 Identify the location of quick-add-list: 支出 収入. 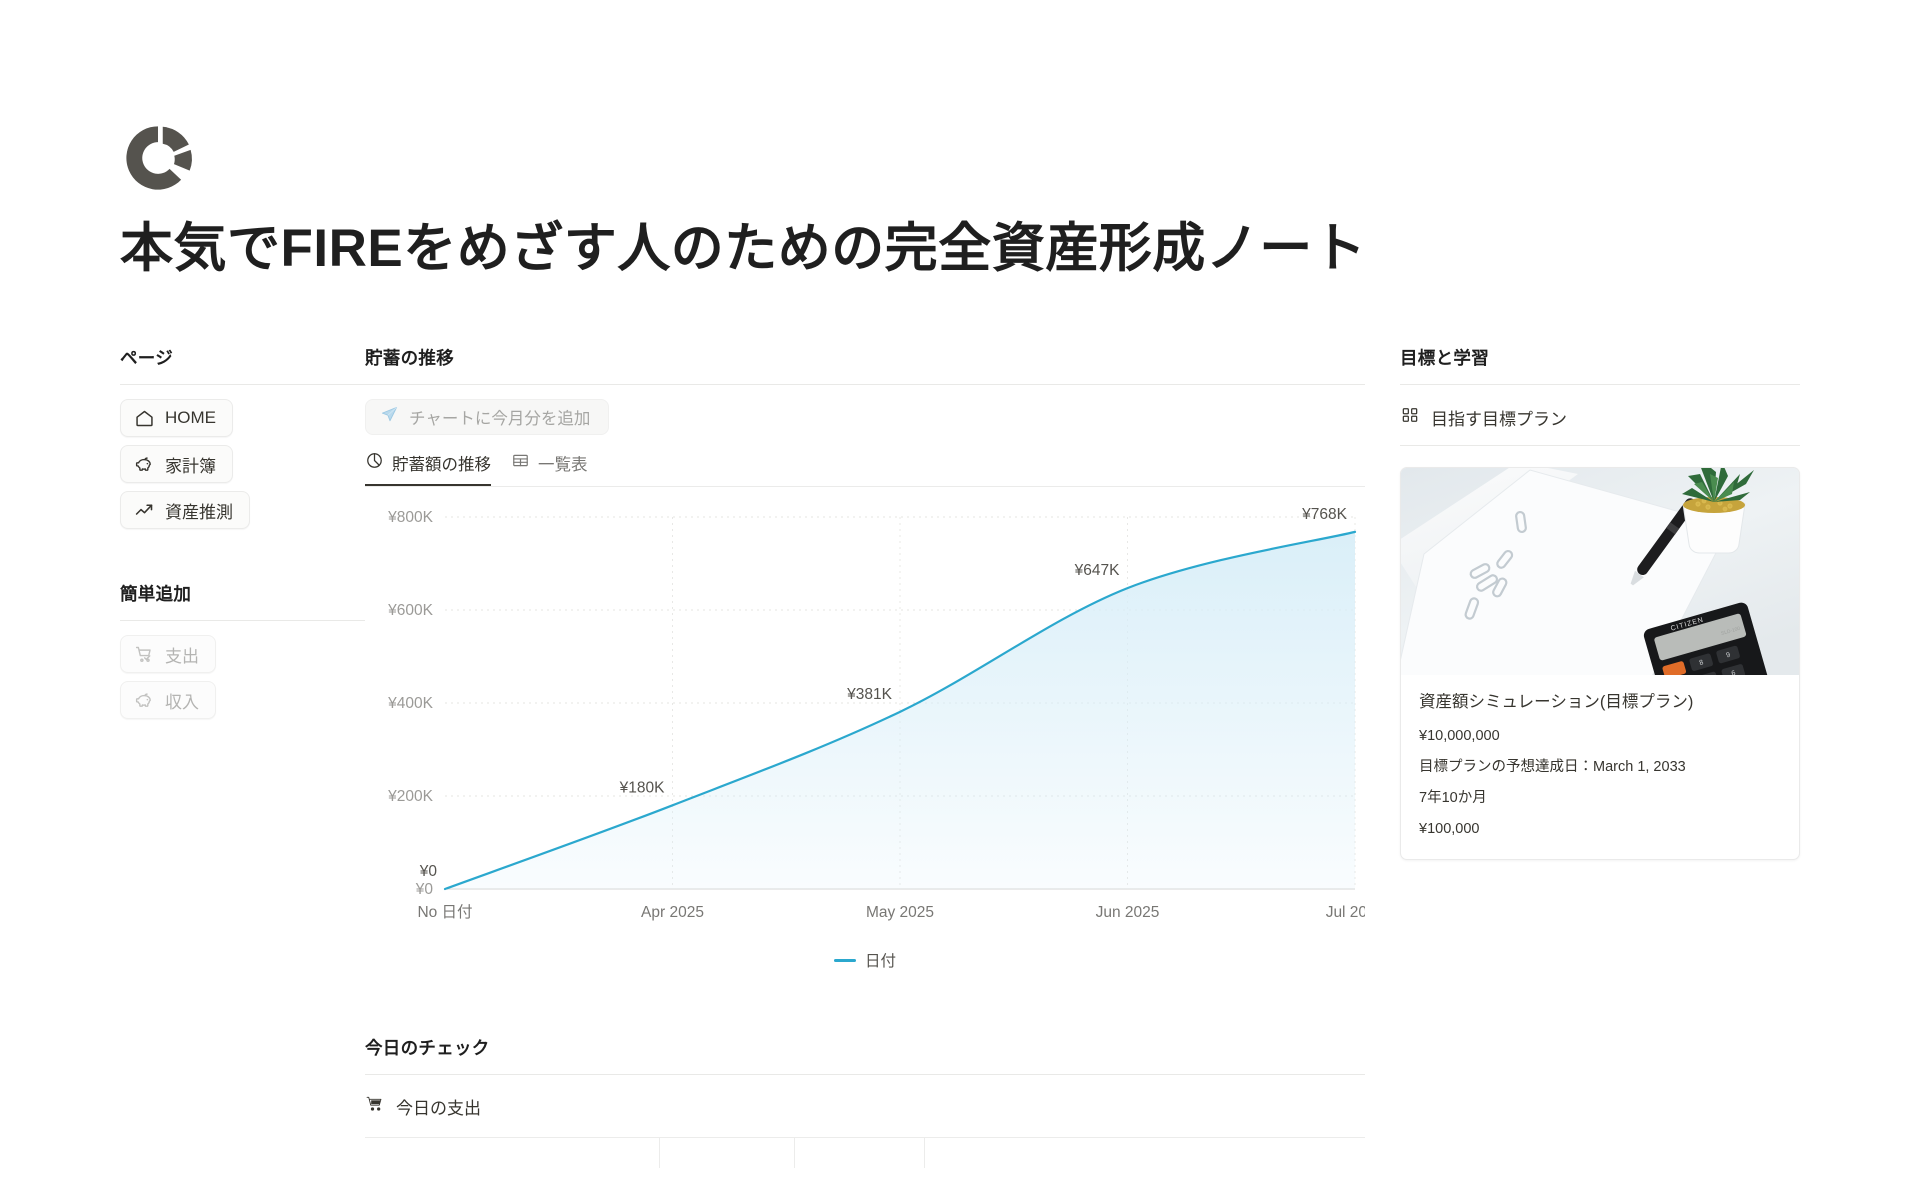
(242, 677).